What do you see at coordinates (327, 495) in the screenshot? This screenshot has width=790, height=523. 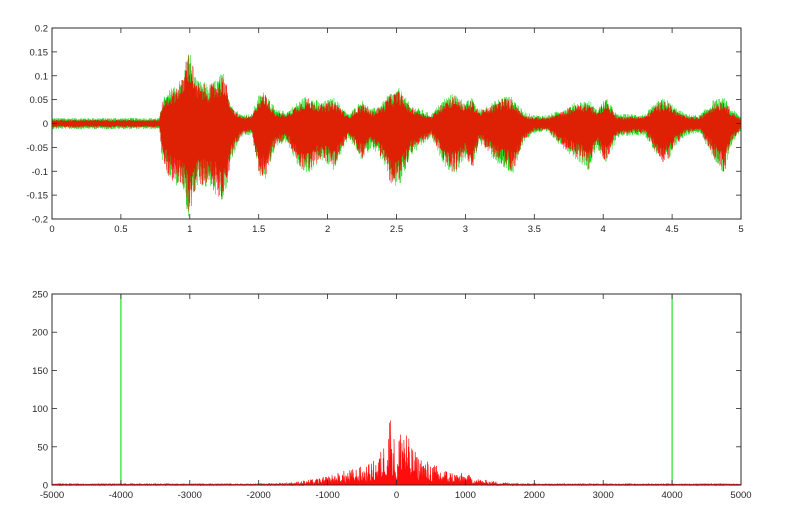 I see `freq-x-tick-label: -1000` at bounding box center [327, 495].